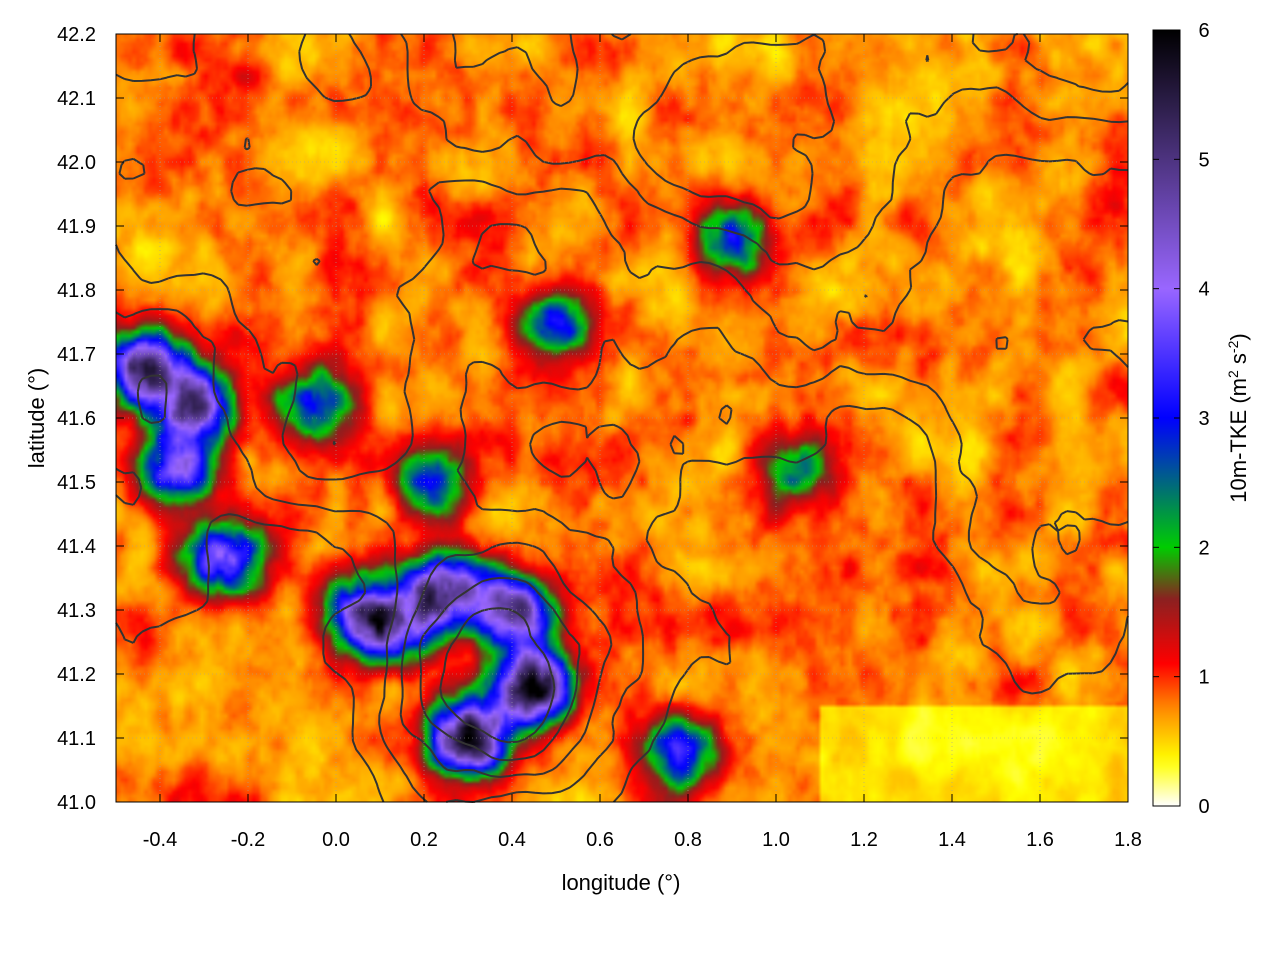 The width and height of the screenshot is (1280, 960). What do you see at coordinates (76, 547) in the screenshot?
I see `y-tick-label: 41.4` at bounding box center [76, 547].